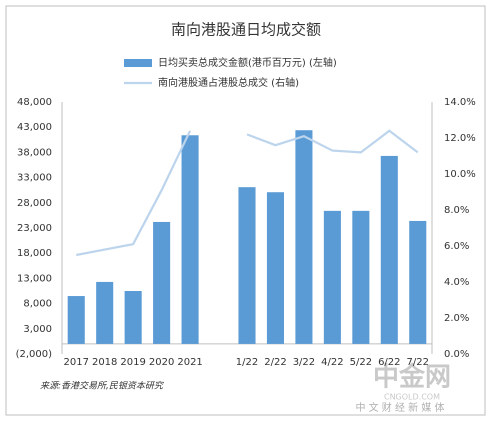 This screenshot has width=492, height=422. Describe the element at coordinates (34, 228) in the screenshot. I see `y-tick-label: 23,000` at that location.